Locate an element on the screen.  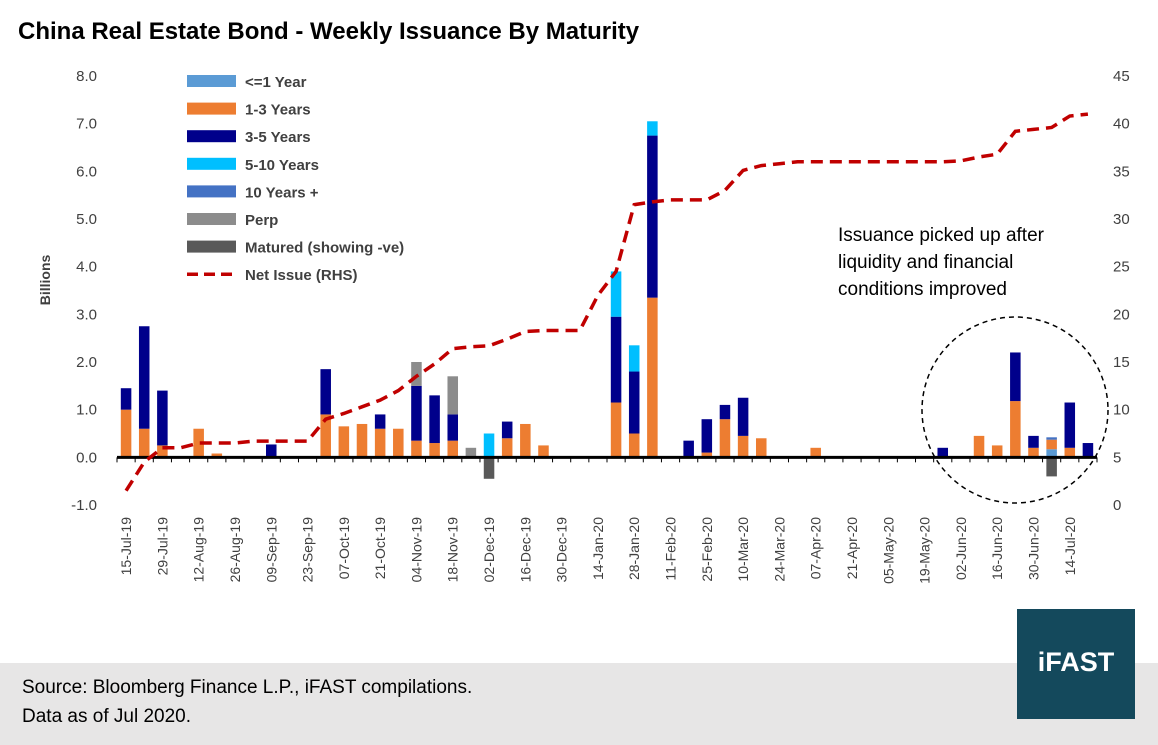
annotation-text: Issuance picked up after is located at coordinates (941, 235).